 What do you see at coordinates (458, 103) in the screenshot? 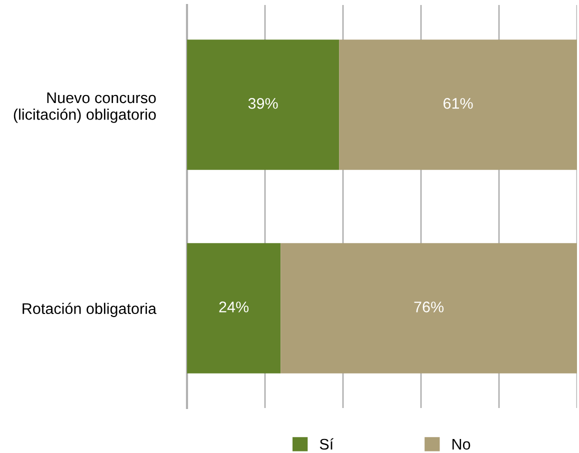
I see `data-label: 61%` at bounding box center [458, 103].